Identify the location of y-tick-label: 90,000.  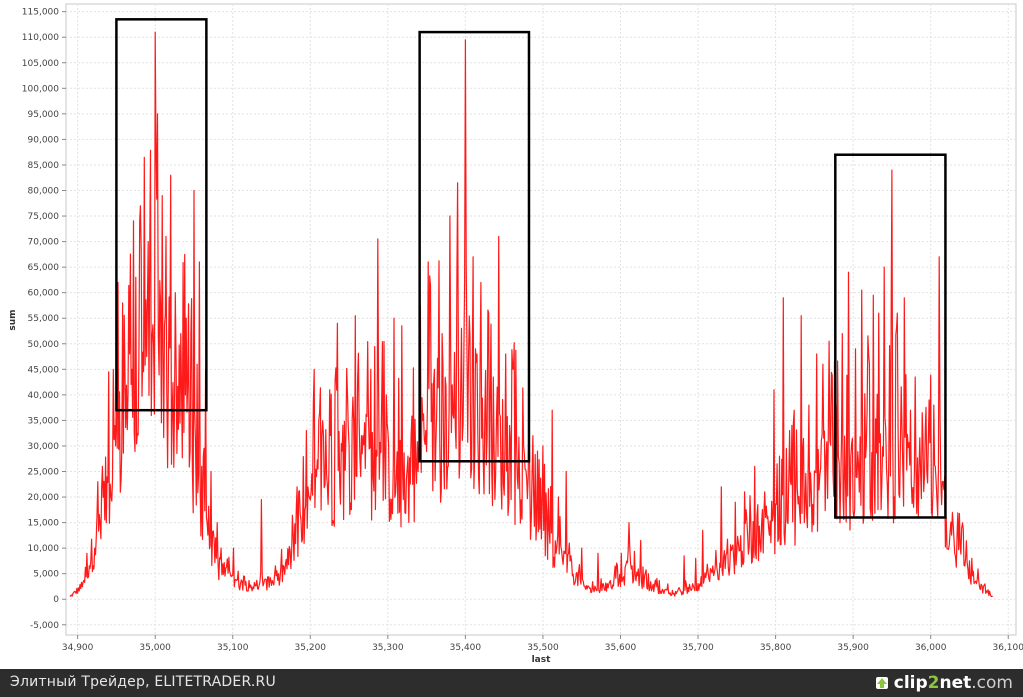
(44, 140).